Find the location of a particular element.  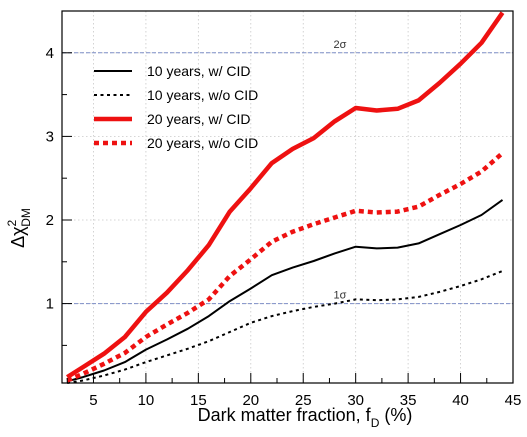

x-tick-label: 15 is located at coordinates (198, 400).